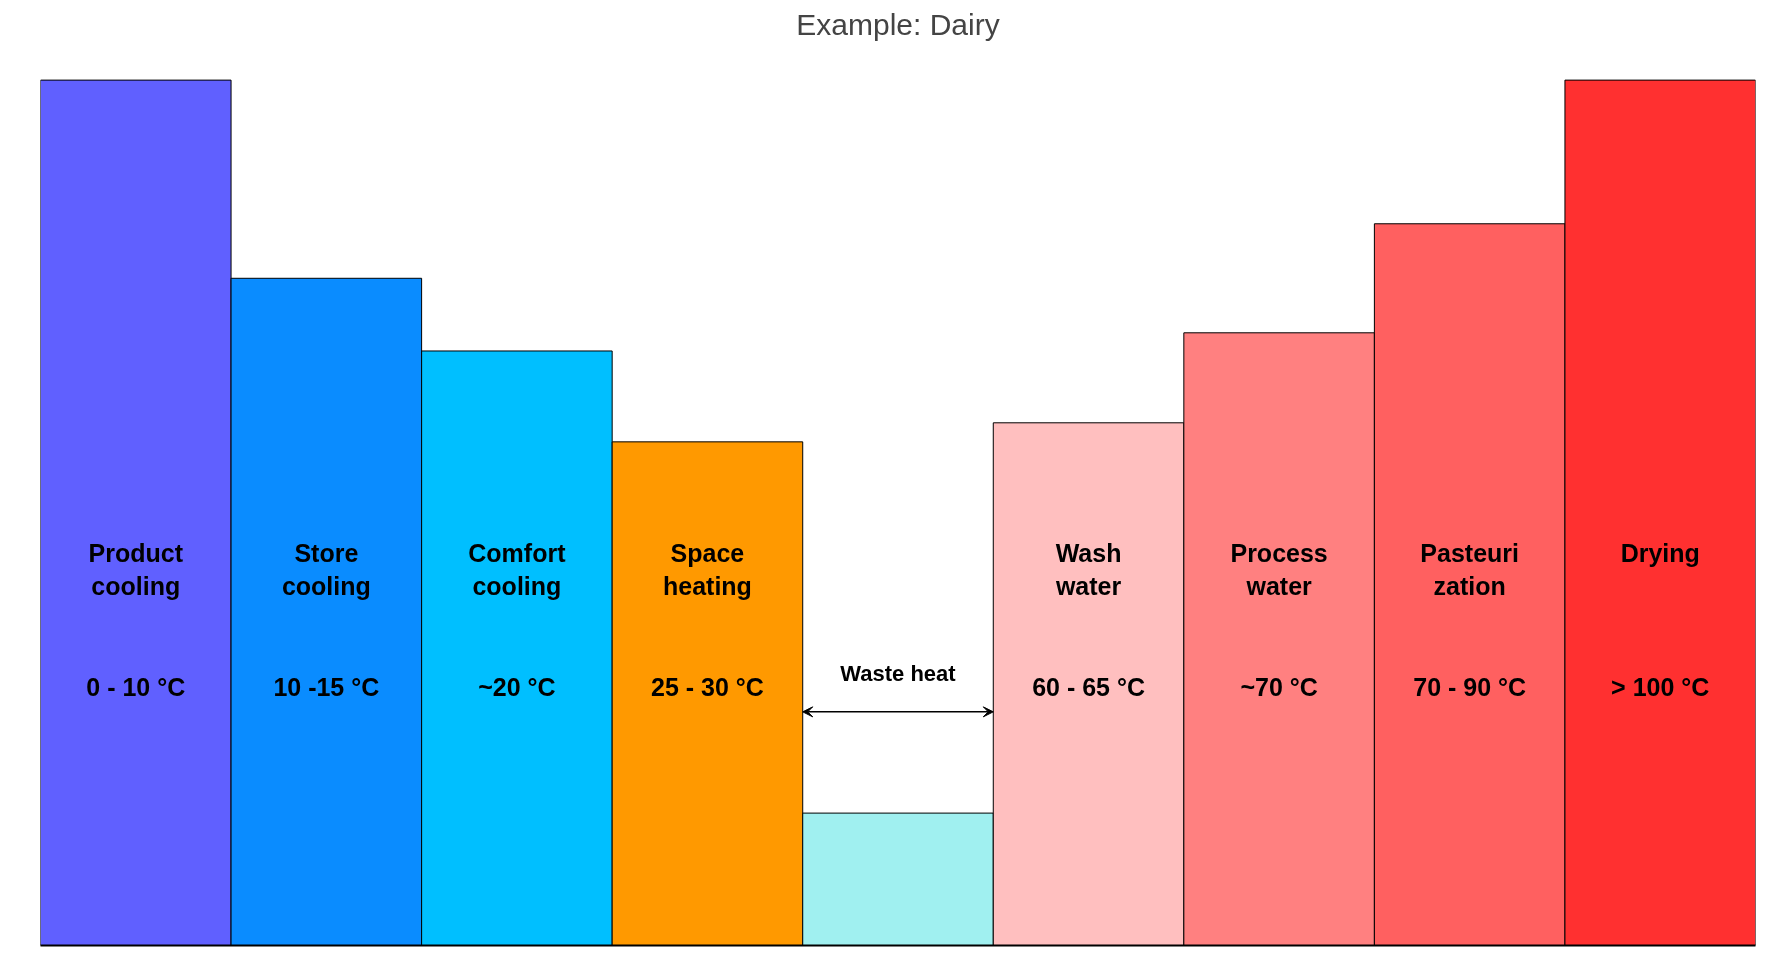 This screenshot has width=1771, height=966. I want to click on category-label: Space heating 25 - 30 °C, so click(707, 620).